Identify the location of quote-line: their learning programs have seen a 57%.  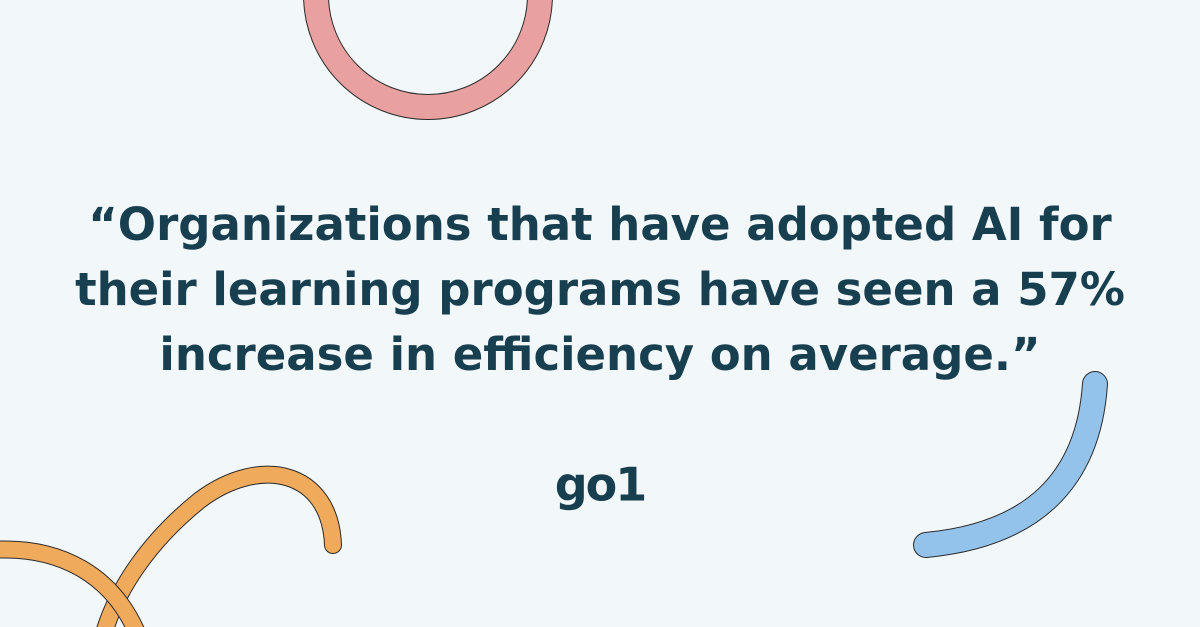
(600, 289).